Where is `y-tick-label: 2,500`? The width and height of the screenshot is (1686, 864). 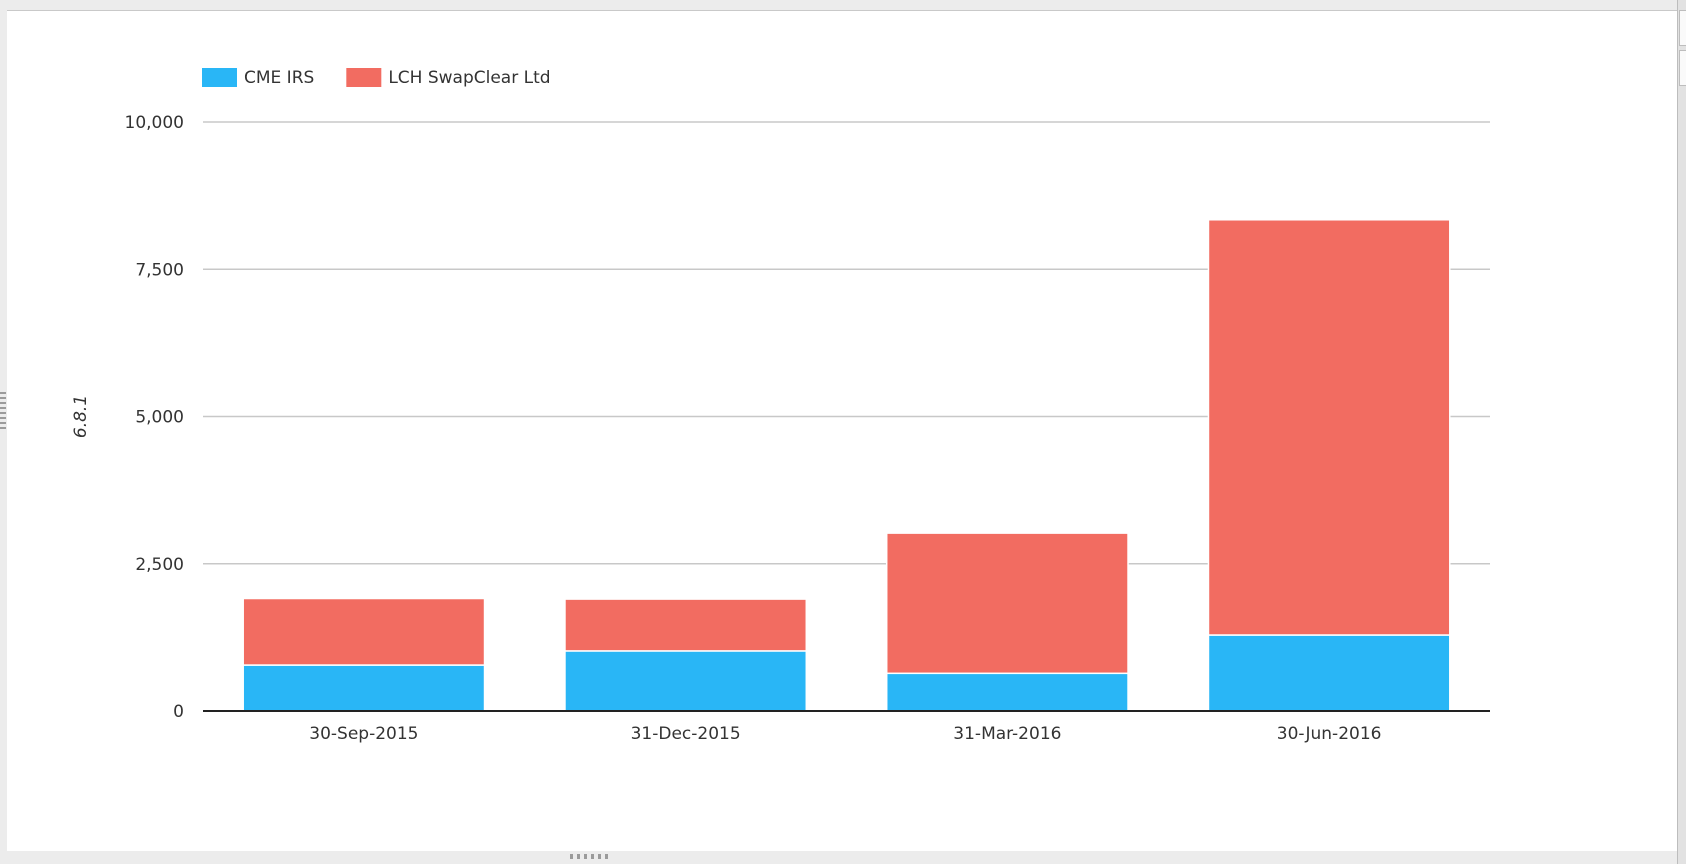 y-tick-label: 2,500 is located at coordinates (159, 565).